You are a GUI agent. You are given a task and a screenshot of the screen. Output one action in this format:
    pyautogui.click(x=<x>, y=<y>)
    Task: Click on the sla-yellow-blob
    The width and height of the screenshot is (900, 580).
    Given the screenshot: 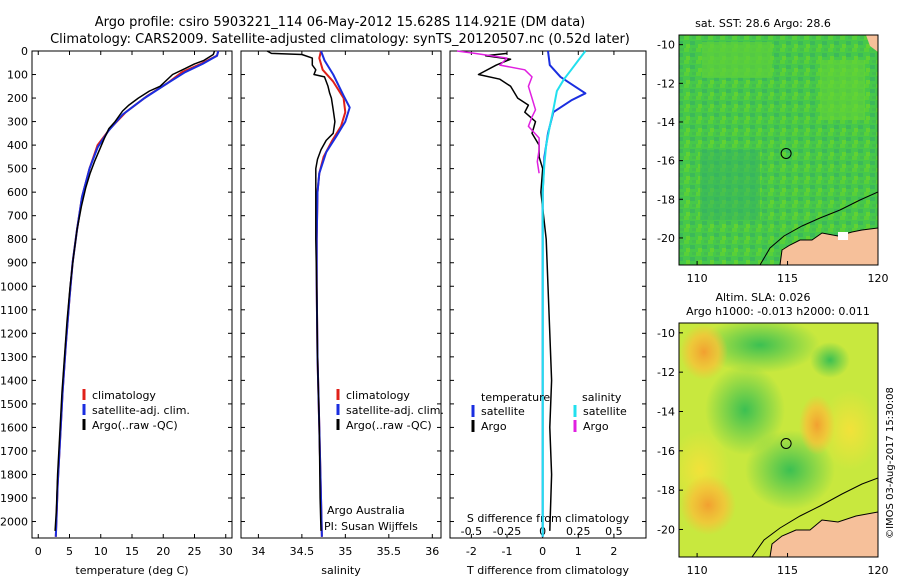 What is the action you would take?
    pyautogui.click(x=849, y=430)
    